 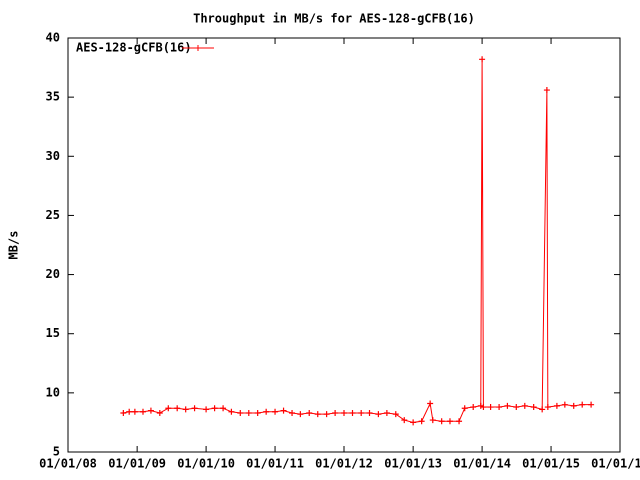 What do you see at coordinates (53, 215) in the screenshot?
I see `y-tick-label: 25` at bounding box center [53, 215].